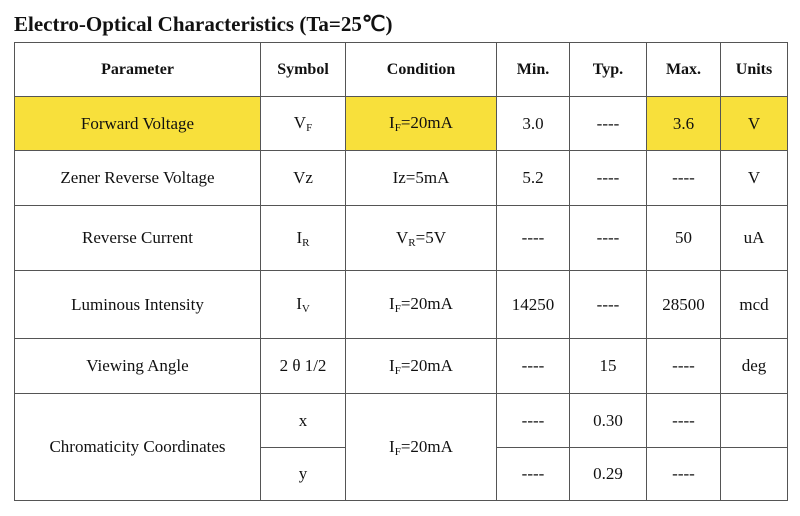 This screenshot has height=516, width=800. Describe the element at coordinates (137, 238) in the screenshot. I see `table-cell: Reverse Current` at that location.